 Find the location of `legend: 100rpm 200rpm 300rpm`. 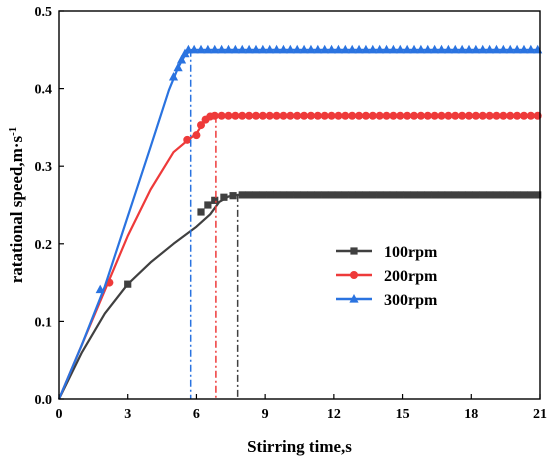

legend: 100rpm 200rpm 300rpm is located at coordinates (387, 276).